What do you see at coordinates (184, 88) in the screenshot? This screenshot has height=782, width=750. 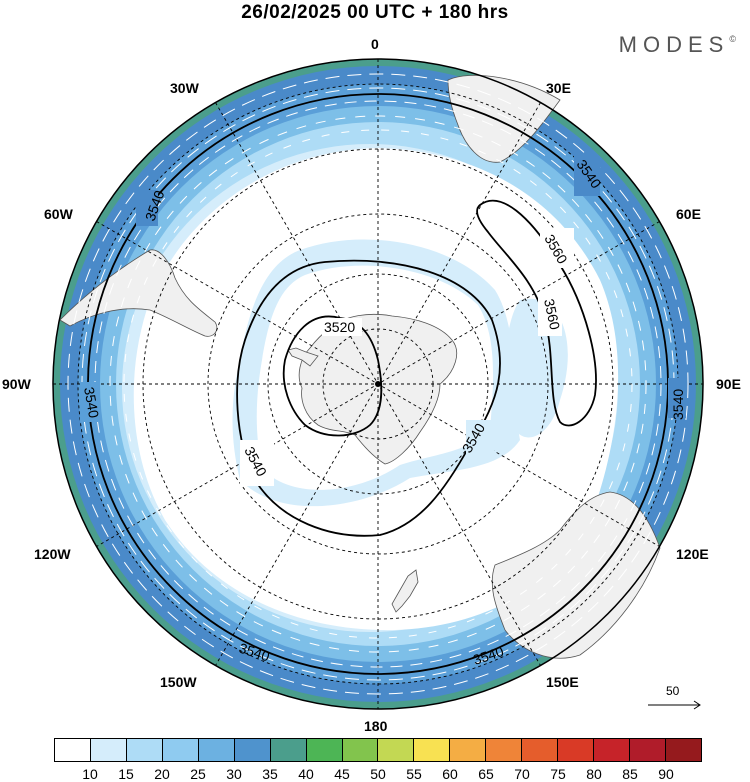 I see `lon-label-30w: 30W` at bounding box center [184, 88].